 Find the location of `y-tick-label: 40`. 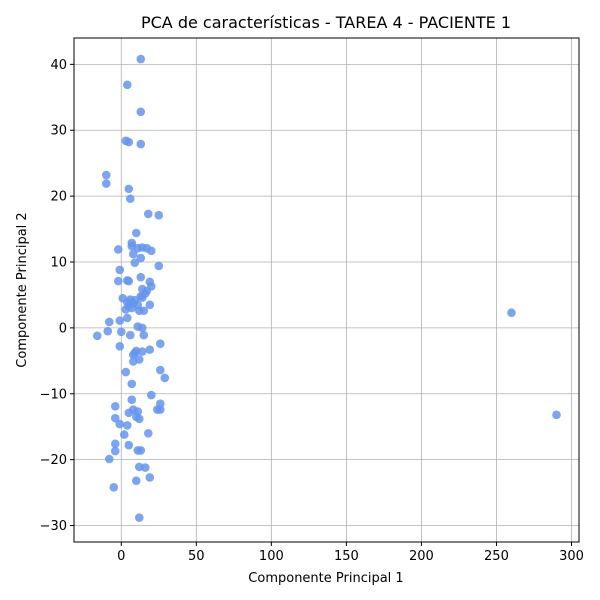

y-tick-label: 40 is located at coordinates (58, 65).